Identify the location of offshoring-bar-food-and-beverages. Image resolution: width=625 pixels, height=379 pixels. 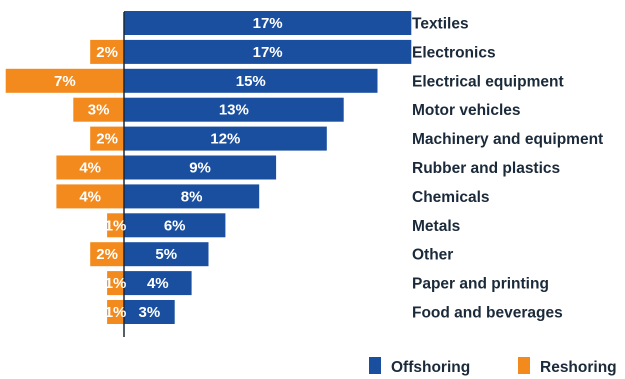
(149, 312).